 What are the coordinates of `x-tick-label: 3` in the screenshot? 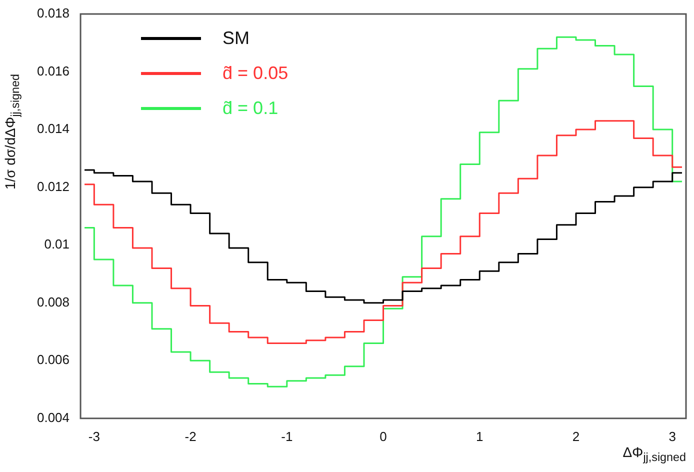 It's located at (672, 436).